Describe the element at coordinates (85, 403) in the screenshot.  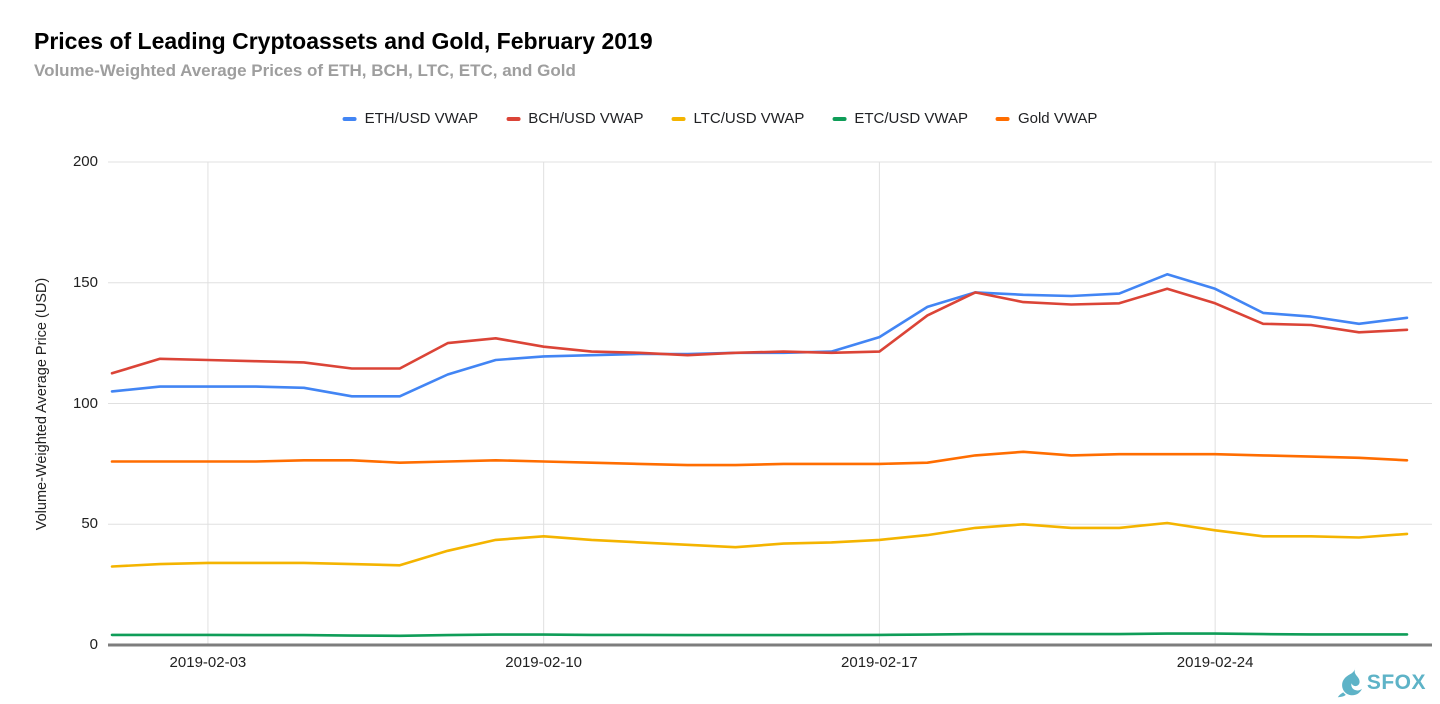
I see `y-tick-label: 100` at that location.